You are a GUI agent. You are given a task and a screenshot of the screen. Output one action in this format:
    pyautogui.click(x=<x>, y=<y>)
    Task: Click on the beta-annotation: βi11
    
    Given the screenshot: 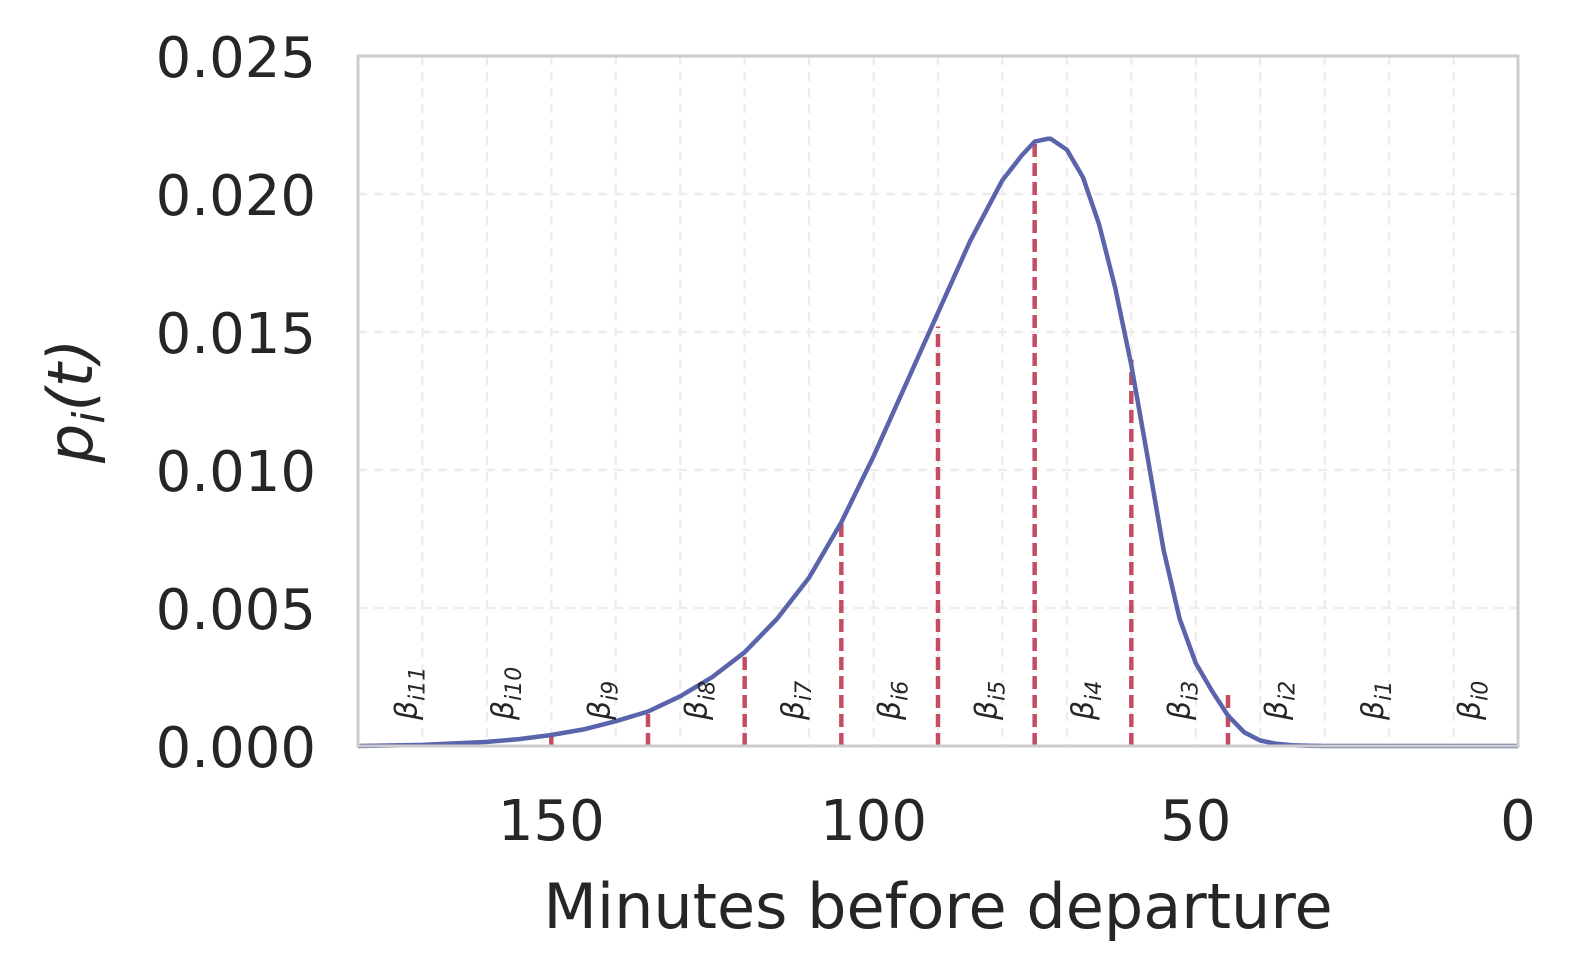 What is the action you would take?
    pyautogui.click(x=409, y=694)
    